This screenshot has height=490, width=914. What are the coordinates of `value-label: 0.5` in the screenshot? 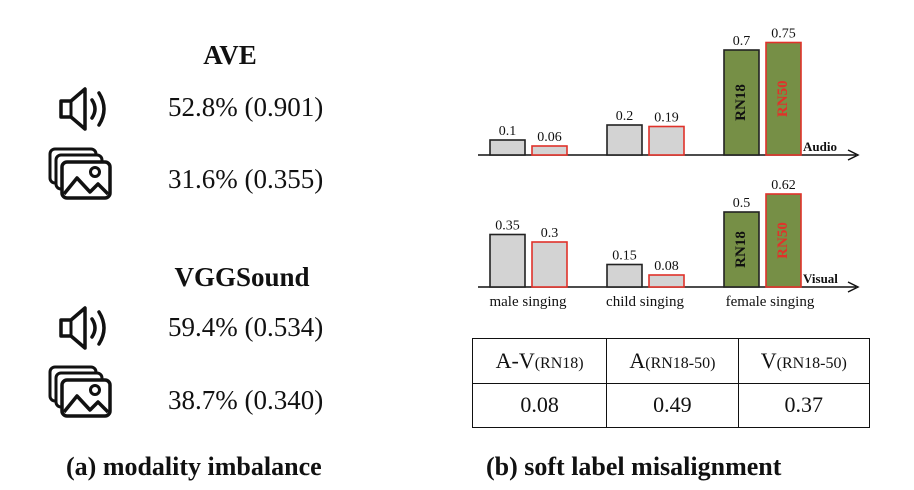 It's located at (742, 203).